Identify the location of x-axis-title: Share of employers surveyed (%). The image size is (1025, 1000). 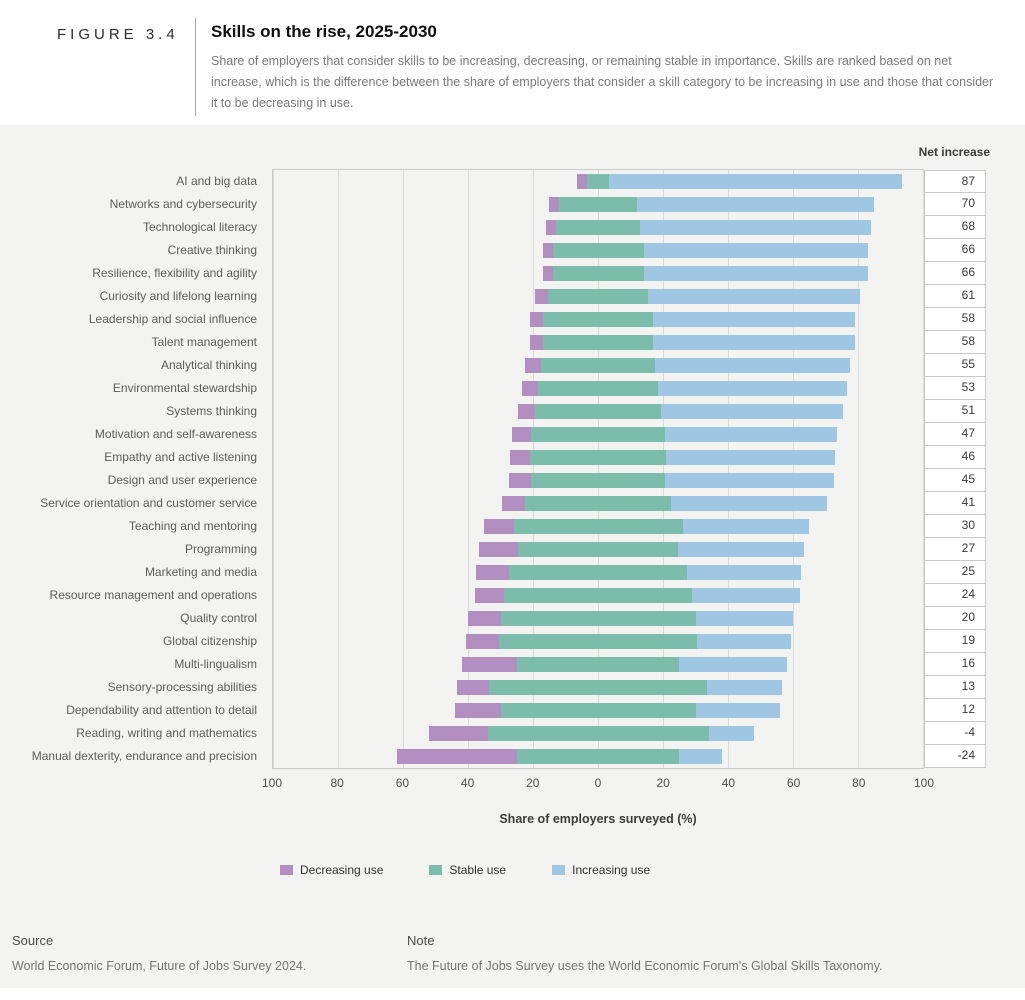
(598, 819).